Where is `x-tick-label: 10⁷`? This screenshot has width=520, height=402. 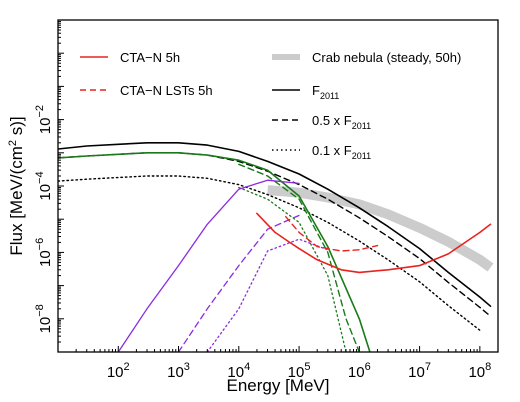
x-tick-label: 10⁷ is located at coordinates (419, 371).